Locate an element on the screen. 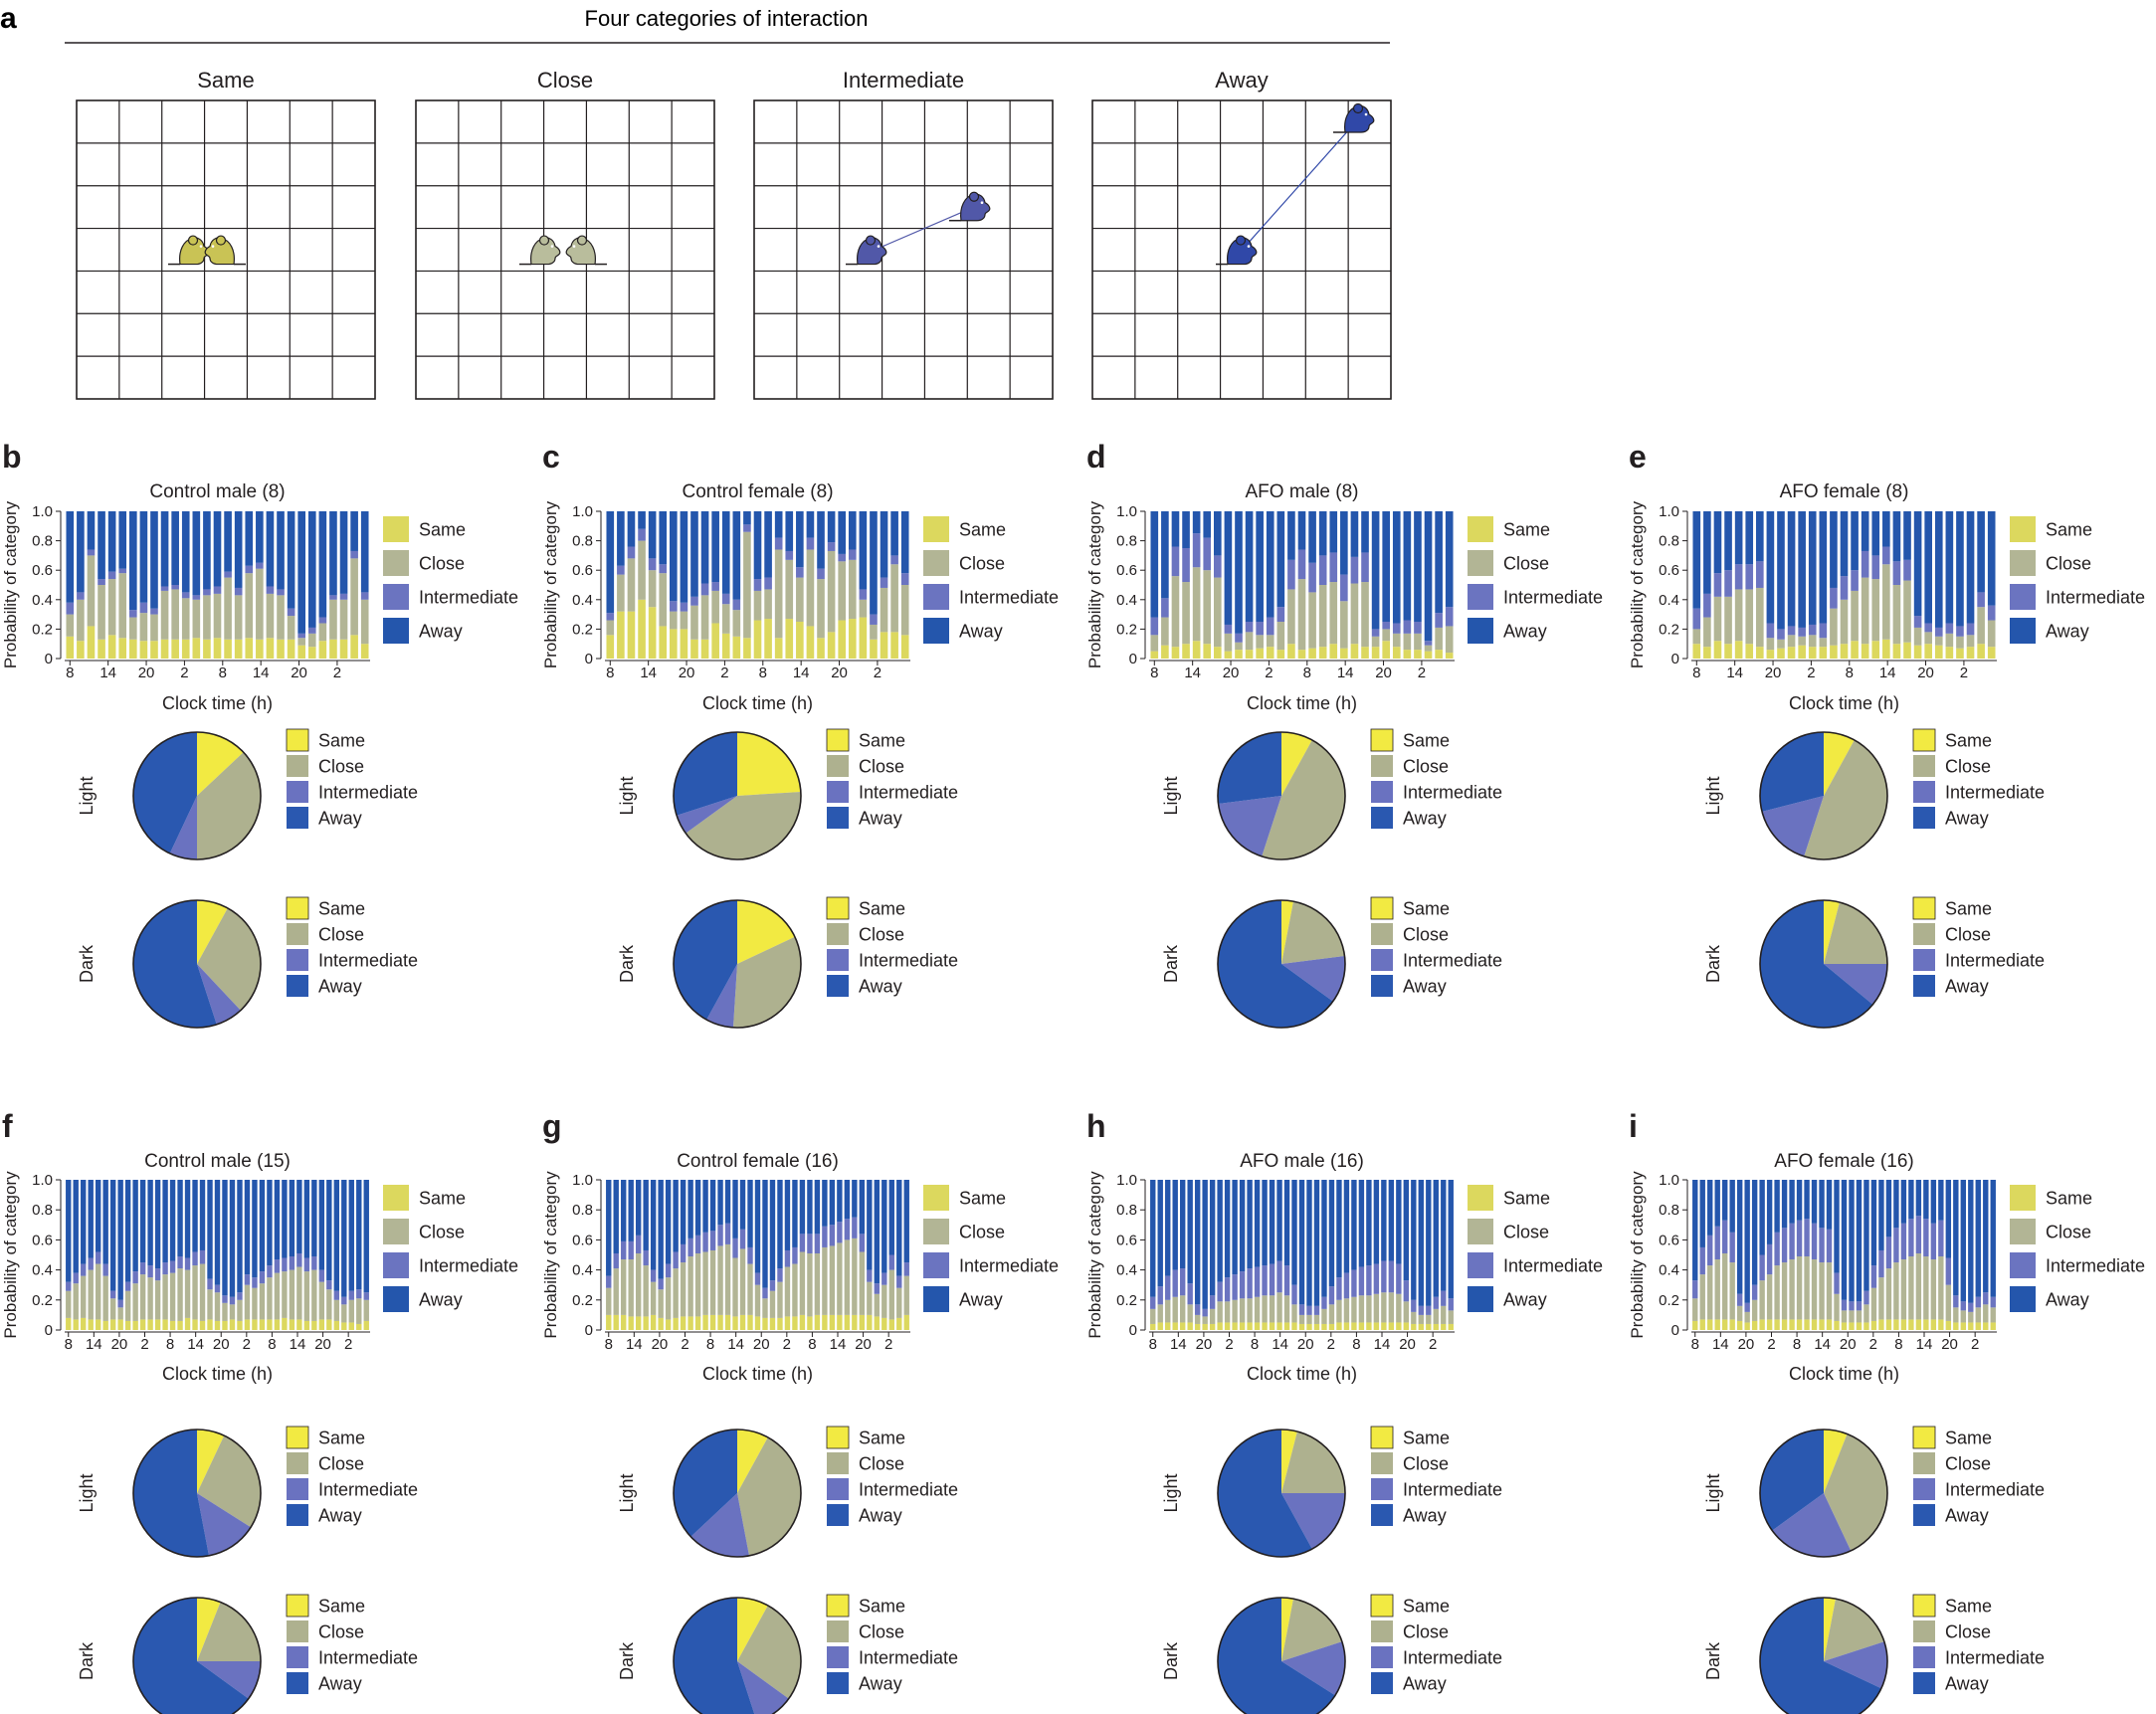  legend-swatch-intermediate is located at coordinates (1924, 960).